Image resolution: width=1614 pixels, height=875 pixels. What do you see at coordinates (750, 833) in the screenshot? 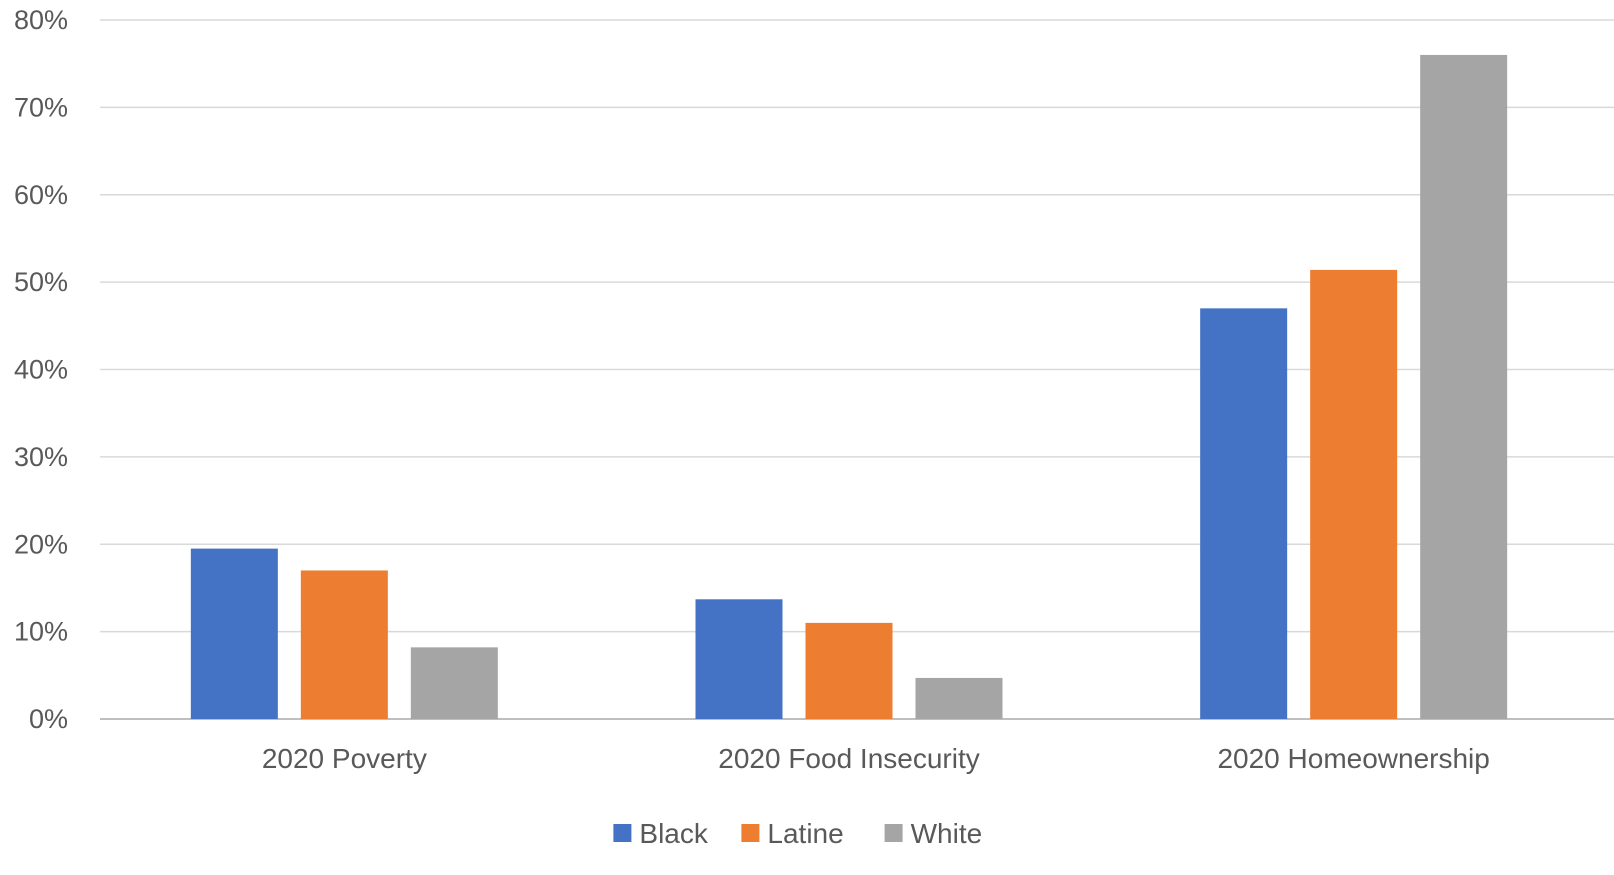
I see `legend-swatch-latine` at bounding box center [750, 833].